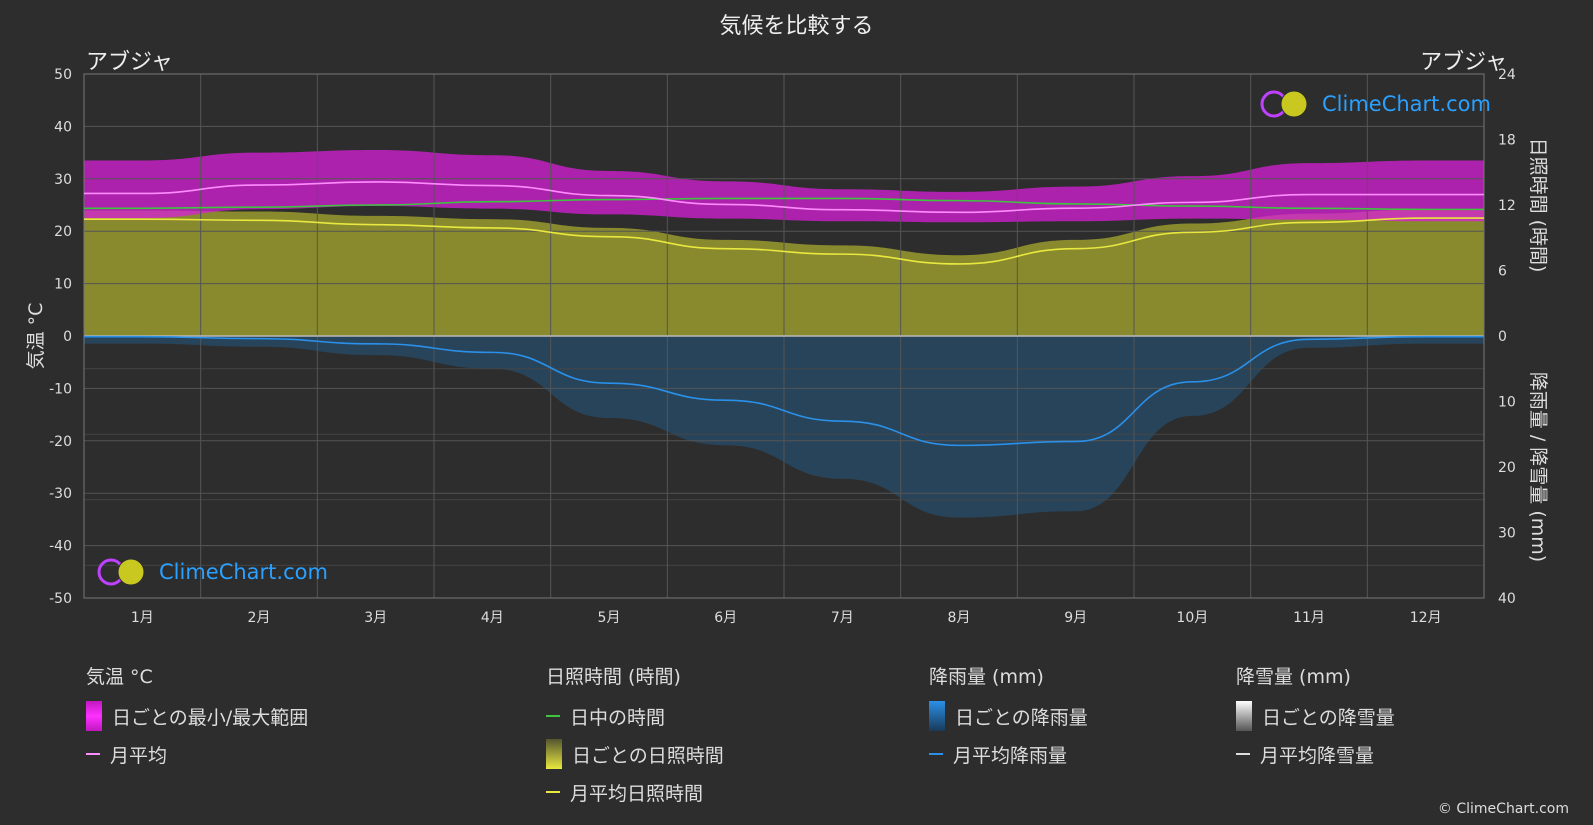 The width and height of the screenshot is (1593, 825). I want to click on sunshine-swatch, so click(554, 754).